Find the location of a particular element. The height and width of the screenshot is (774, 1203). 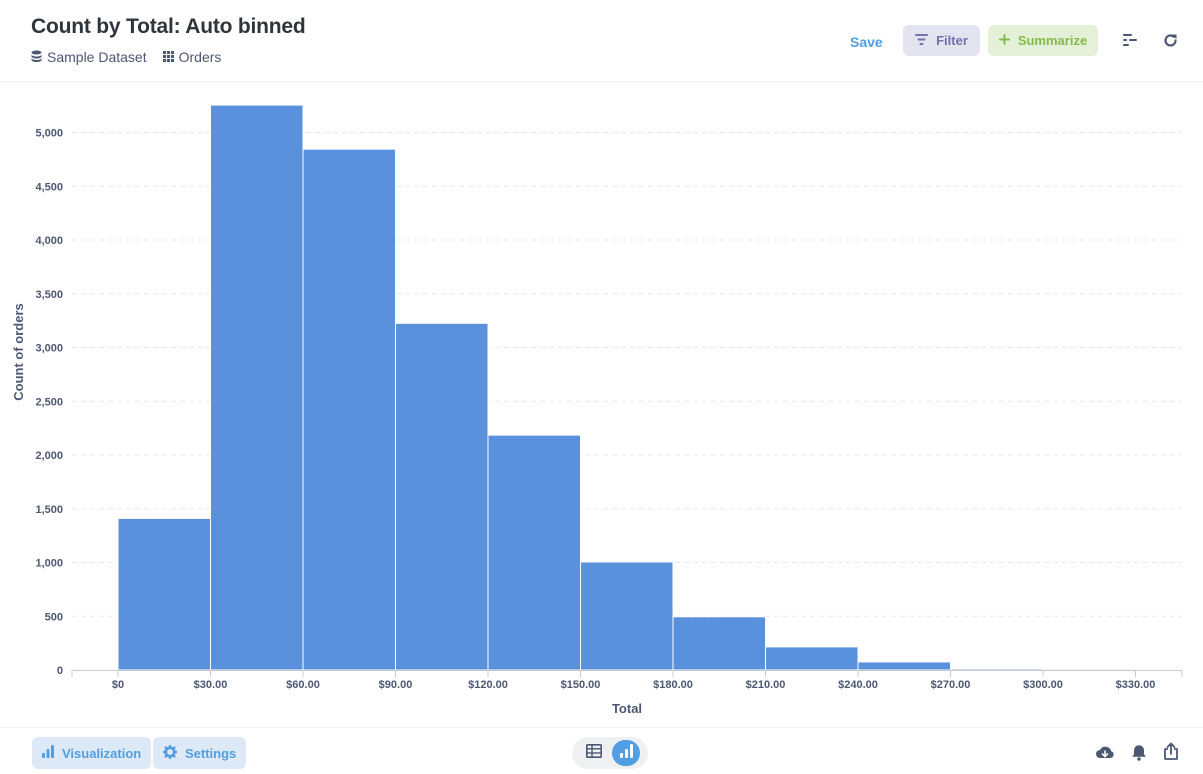

bar-chart-icon is located at coordinates (52, 753).